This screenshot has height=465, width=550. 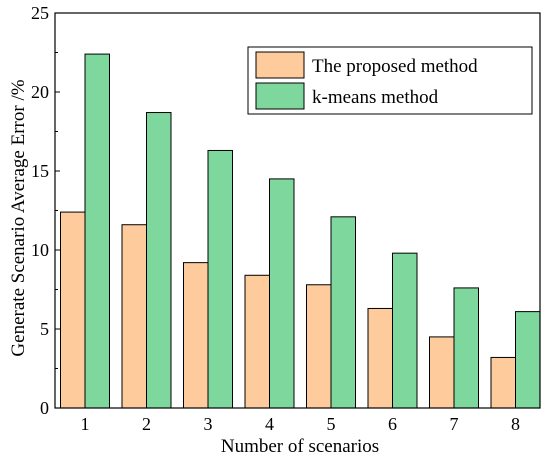 What do you see at coordinates (300, 446) in the screenshot?
I see `x-axis-label: Number of scenarios` at bounding box center [300, 446].